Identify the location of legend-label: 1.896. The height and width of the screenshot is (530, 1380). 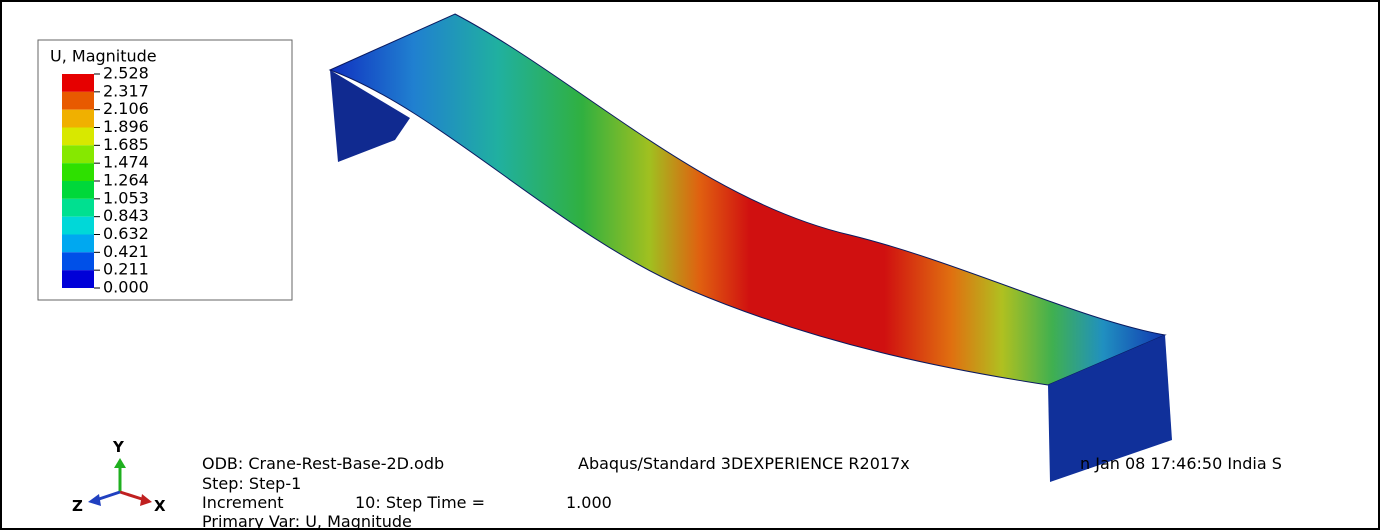
(126, 126).